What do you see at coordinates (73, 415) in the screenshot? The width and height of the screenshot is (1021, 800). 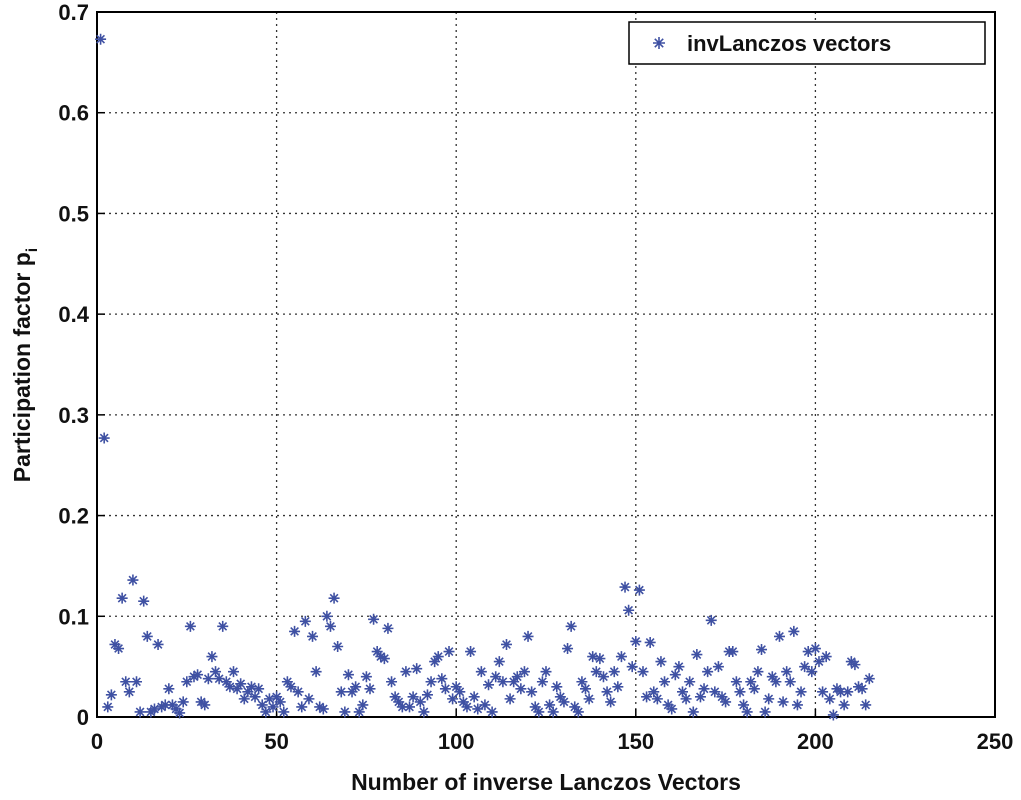 I see `y-tick-label: 0.3` at bounding box center [73, 415].